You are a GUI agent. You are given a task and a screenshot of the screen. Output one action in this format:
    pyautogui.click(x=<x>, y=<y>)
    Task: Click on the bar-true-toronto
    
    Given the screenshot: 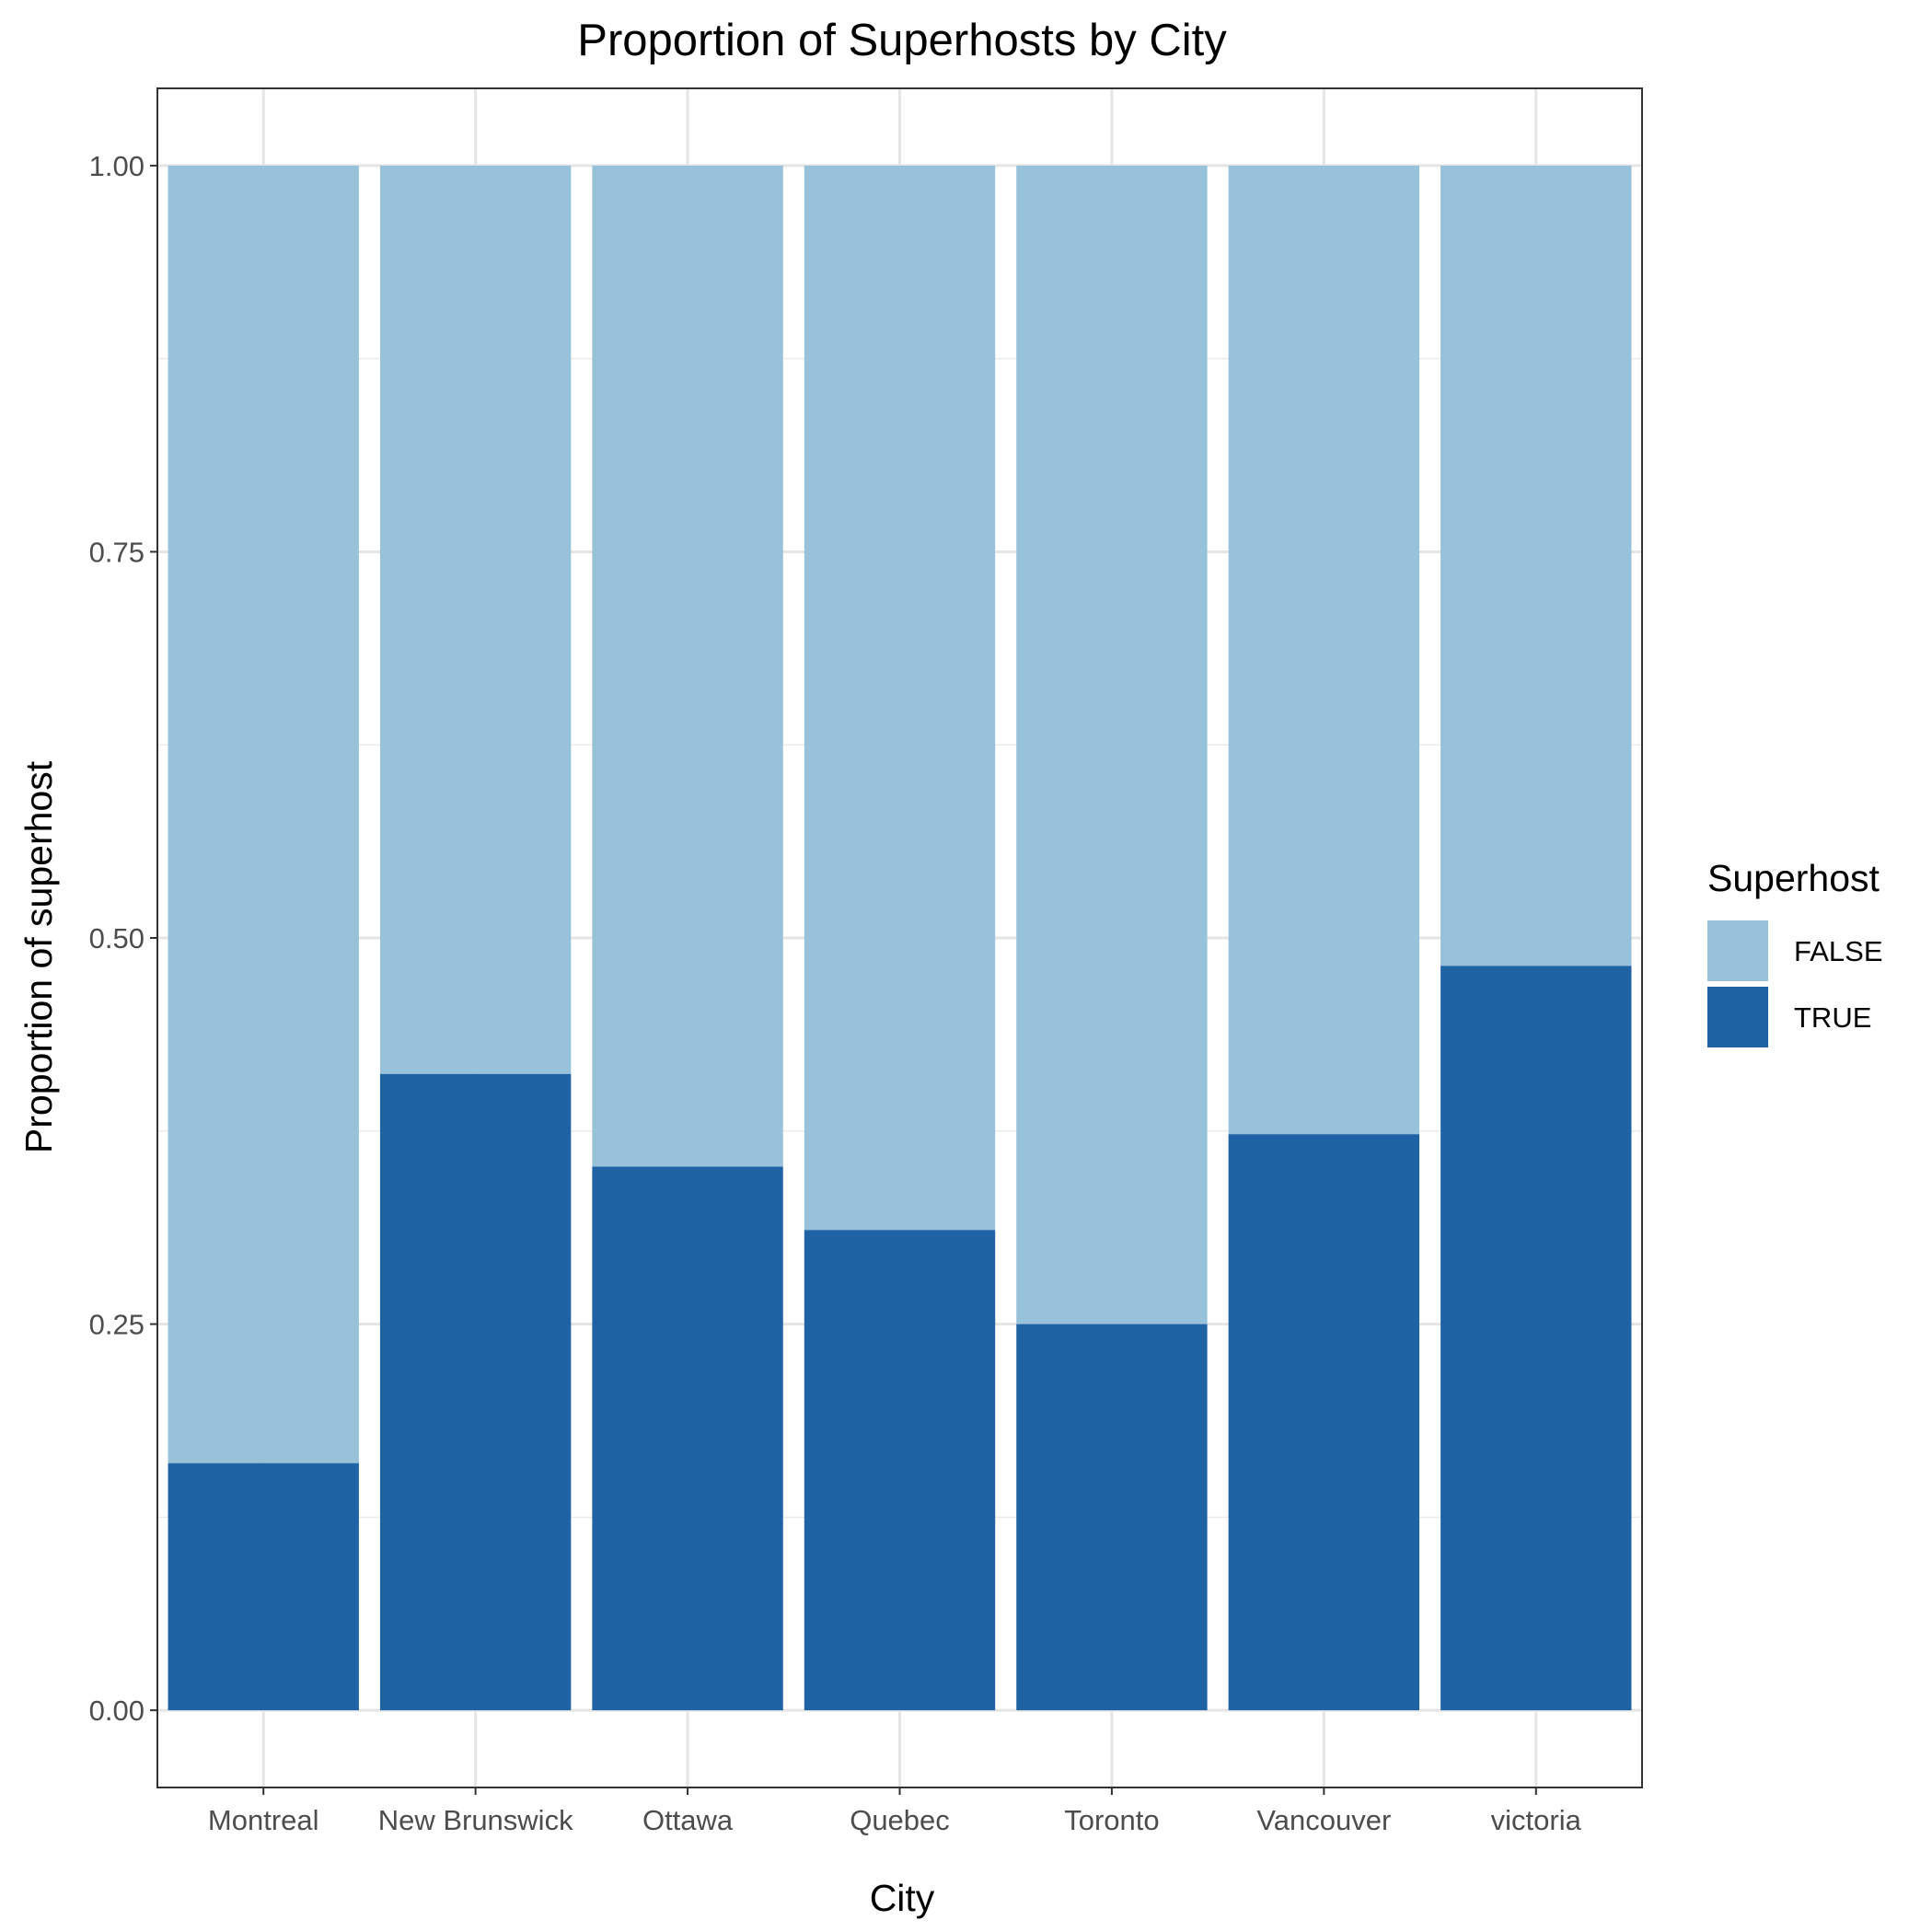 What is the action you would take?
    pyautogui.click(x=1112, y=1518)
    